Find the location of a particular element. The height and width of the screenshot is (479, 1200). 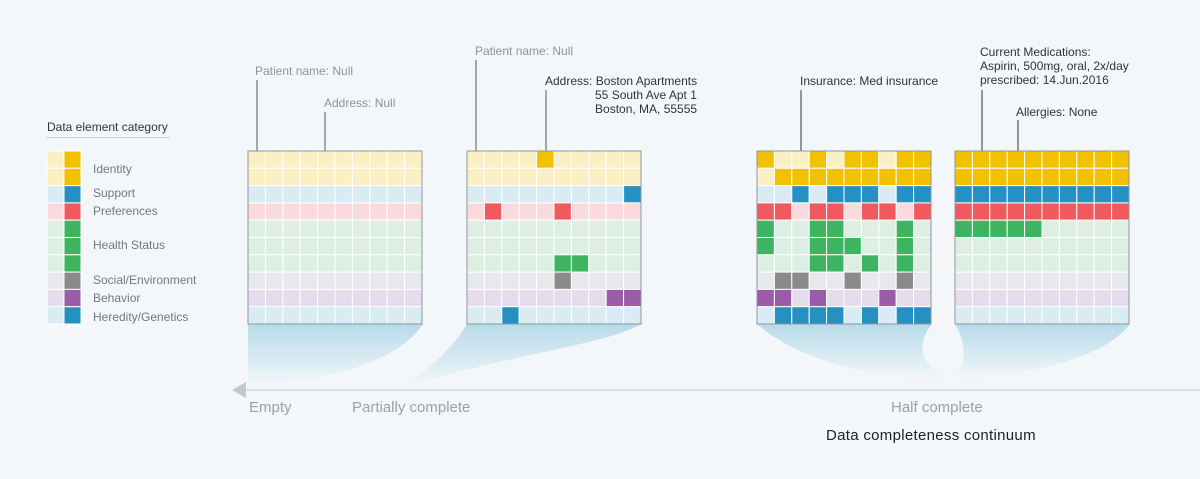

legend-label-preferences: Preferences is located at coordinates (125, 211).